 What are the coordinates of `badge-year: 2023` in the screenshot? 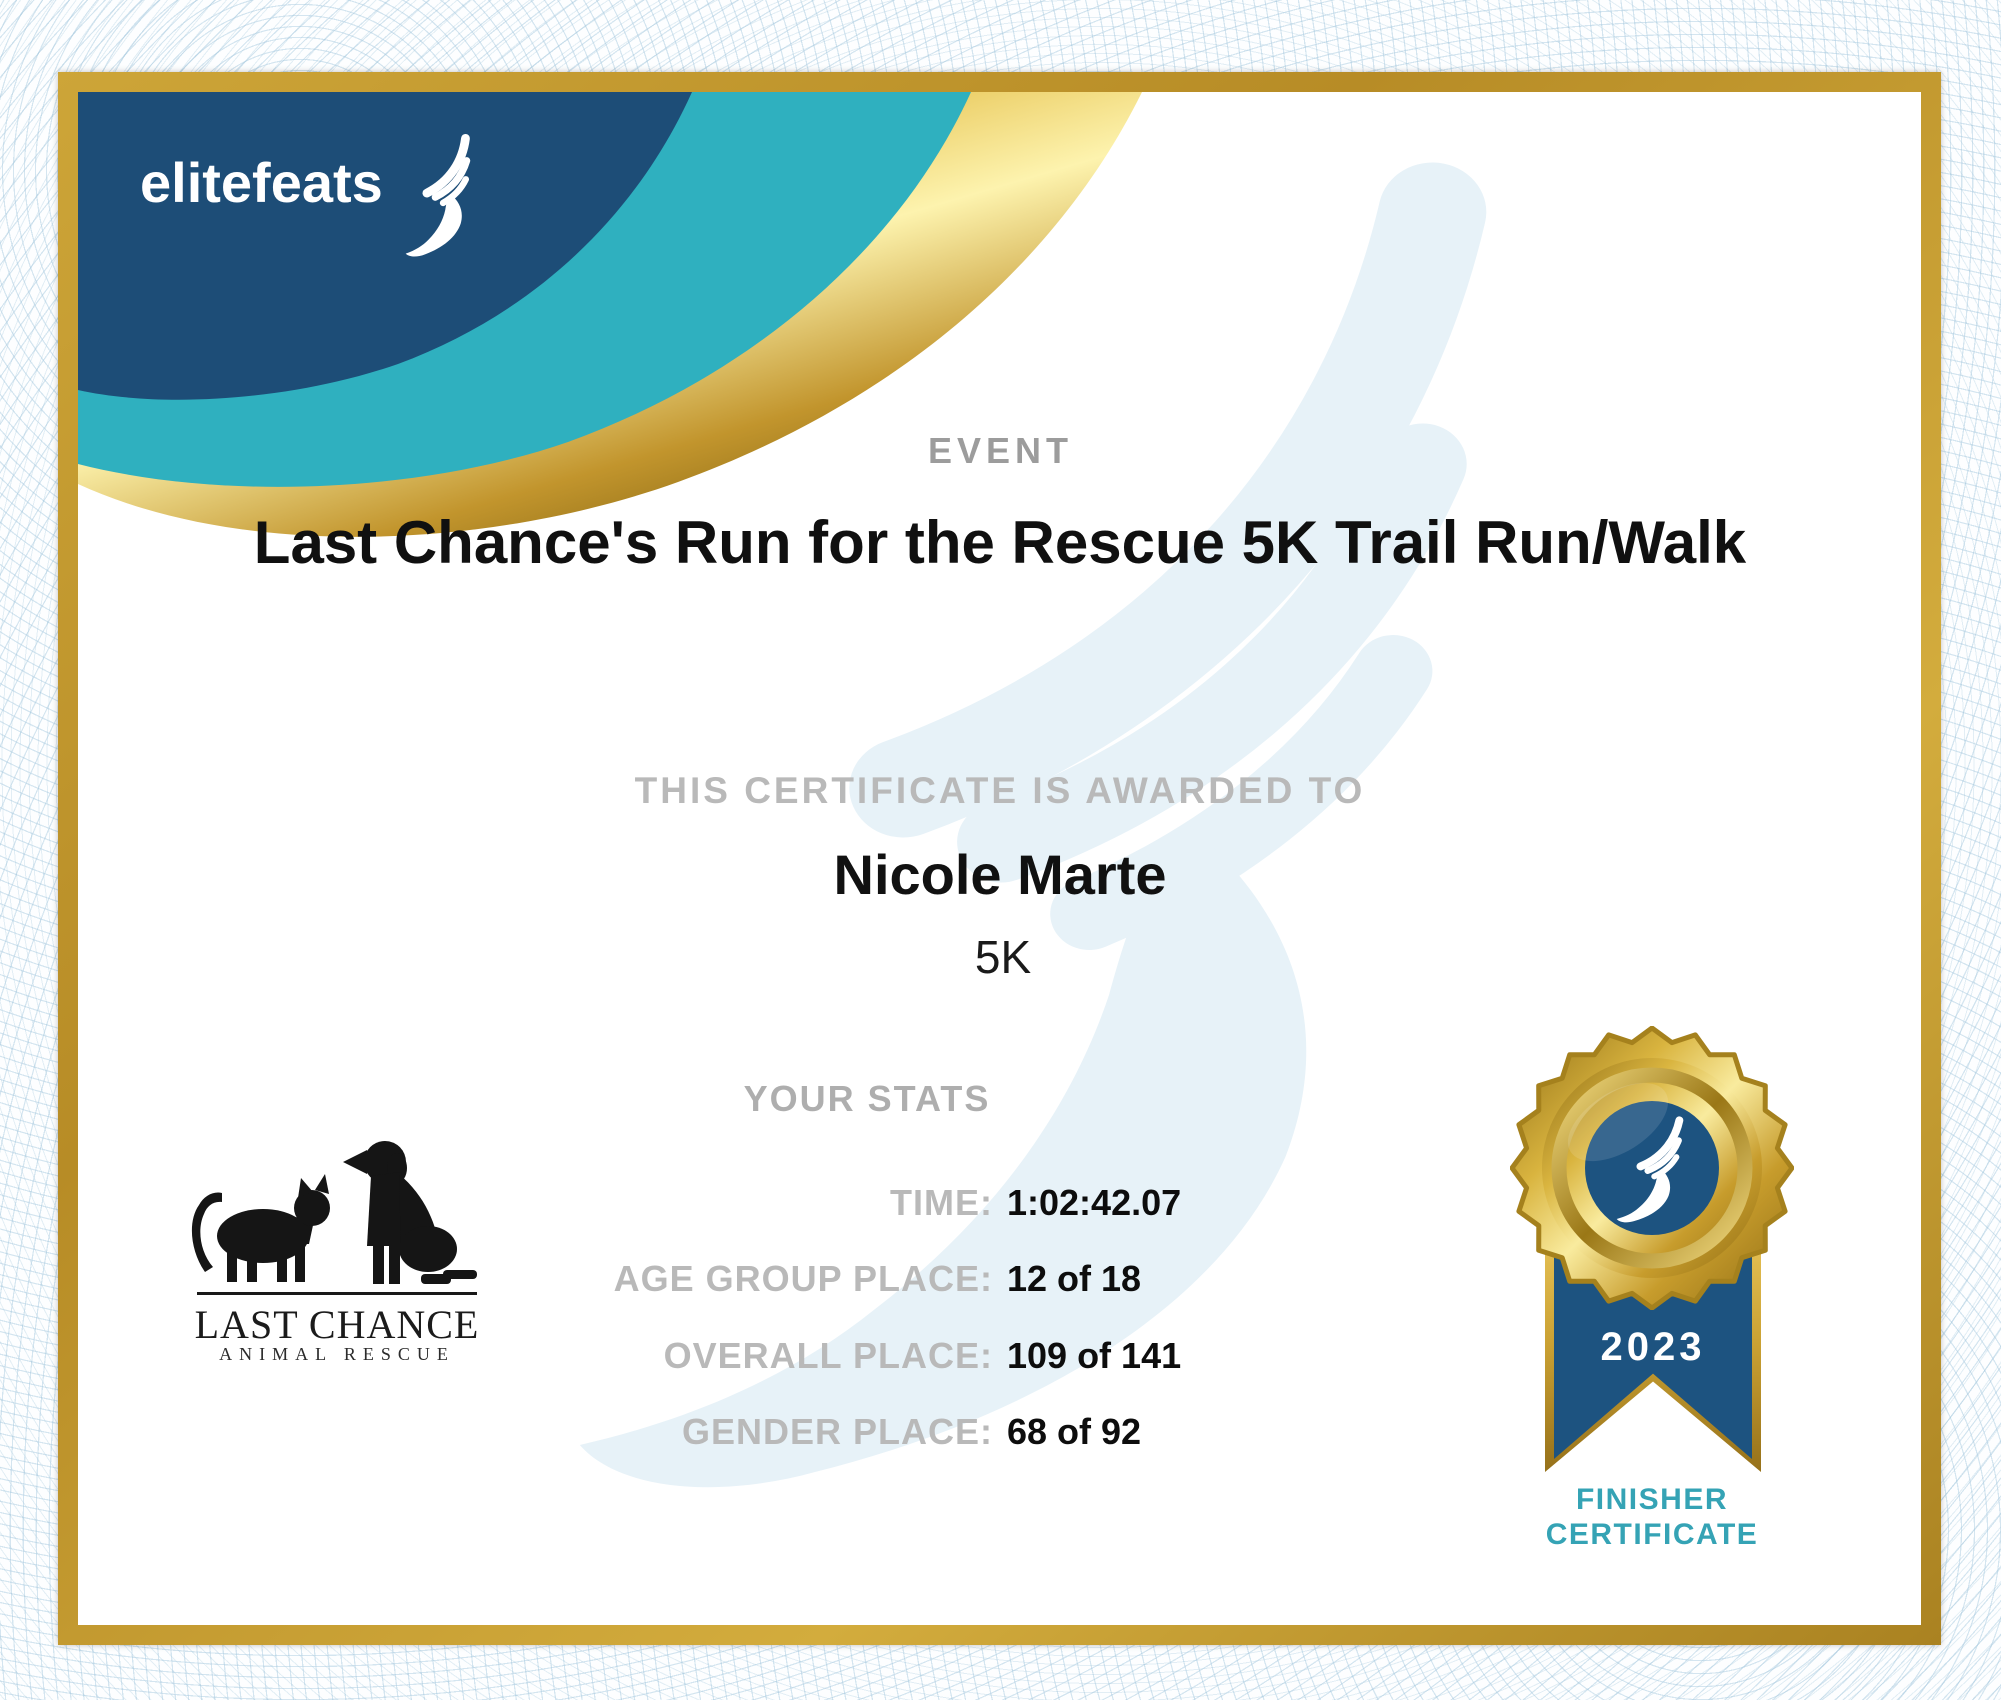 It's located at (1653, 1347).